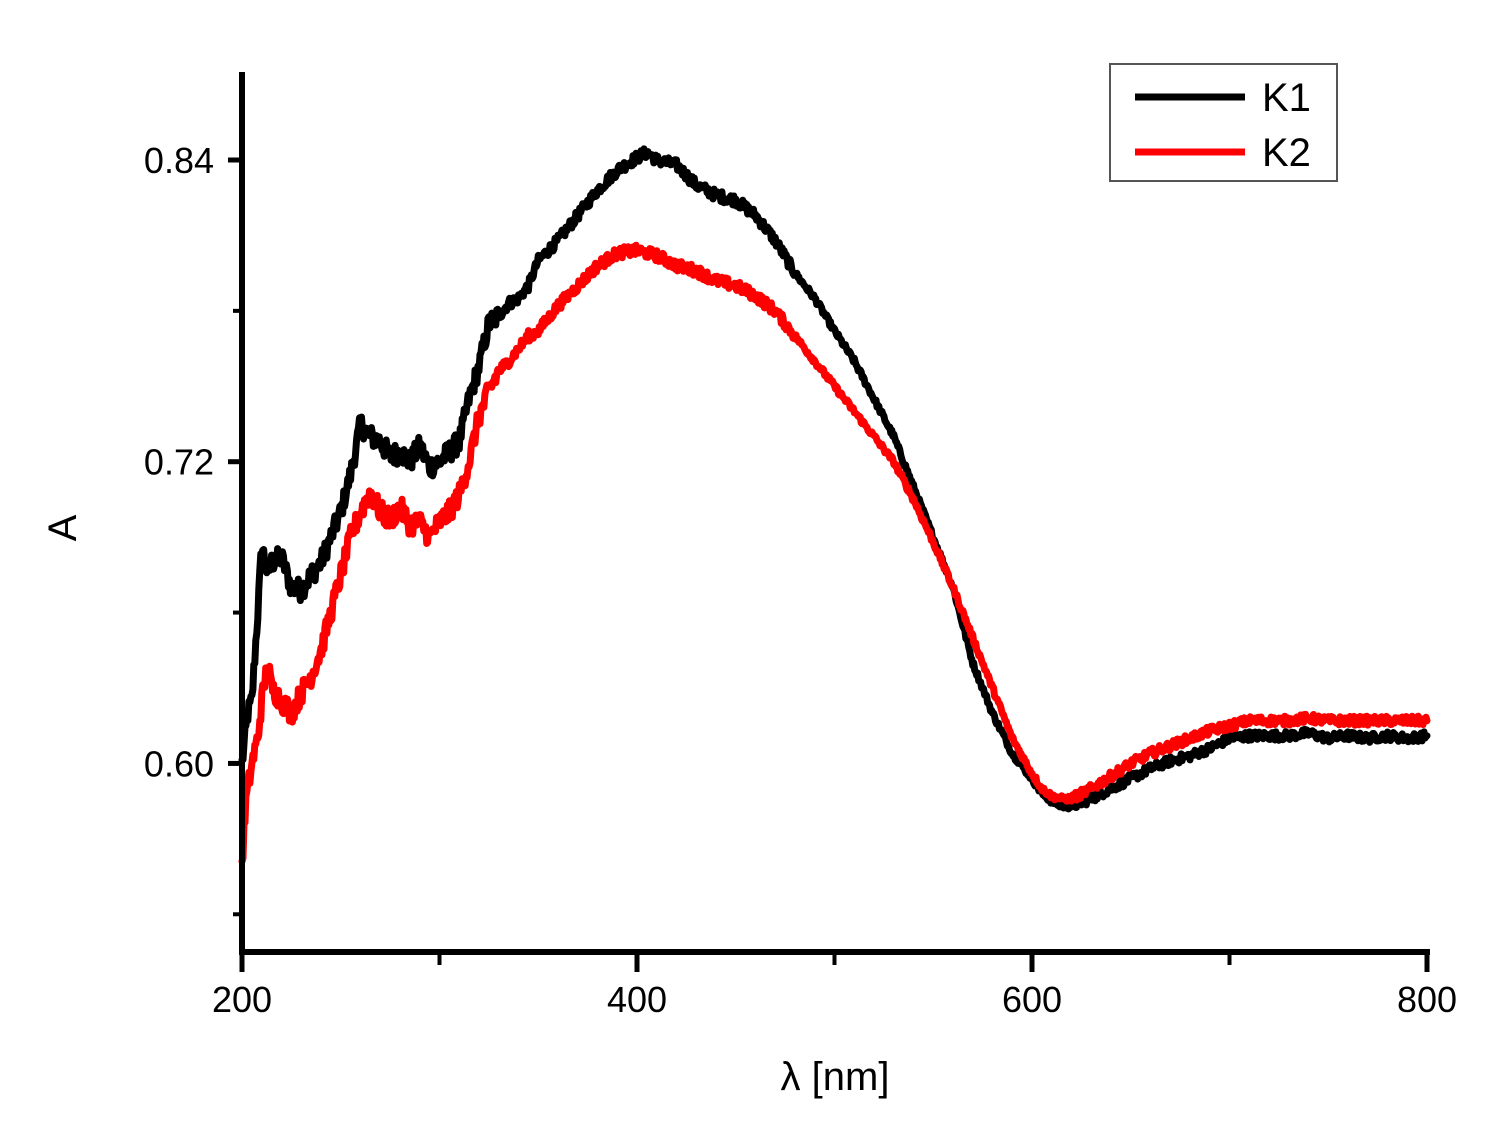  I want to click on y-tick-label: 0.84, so click(179, 160).